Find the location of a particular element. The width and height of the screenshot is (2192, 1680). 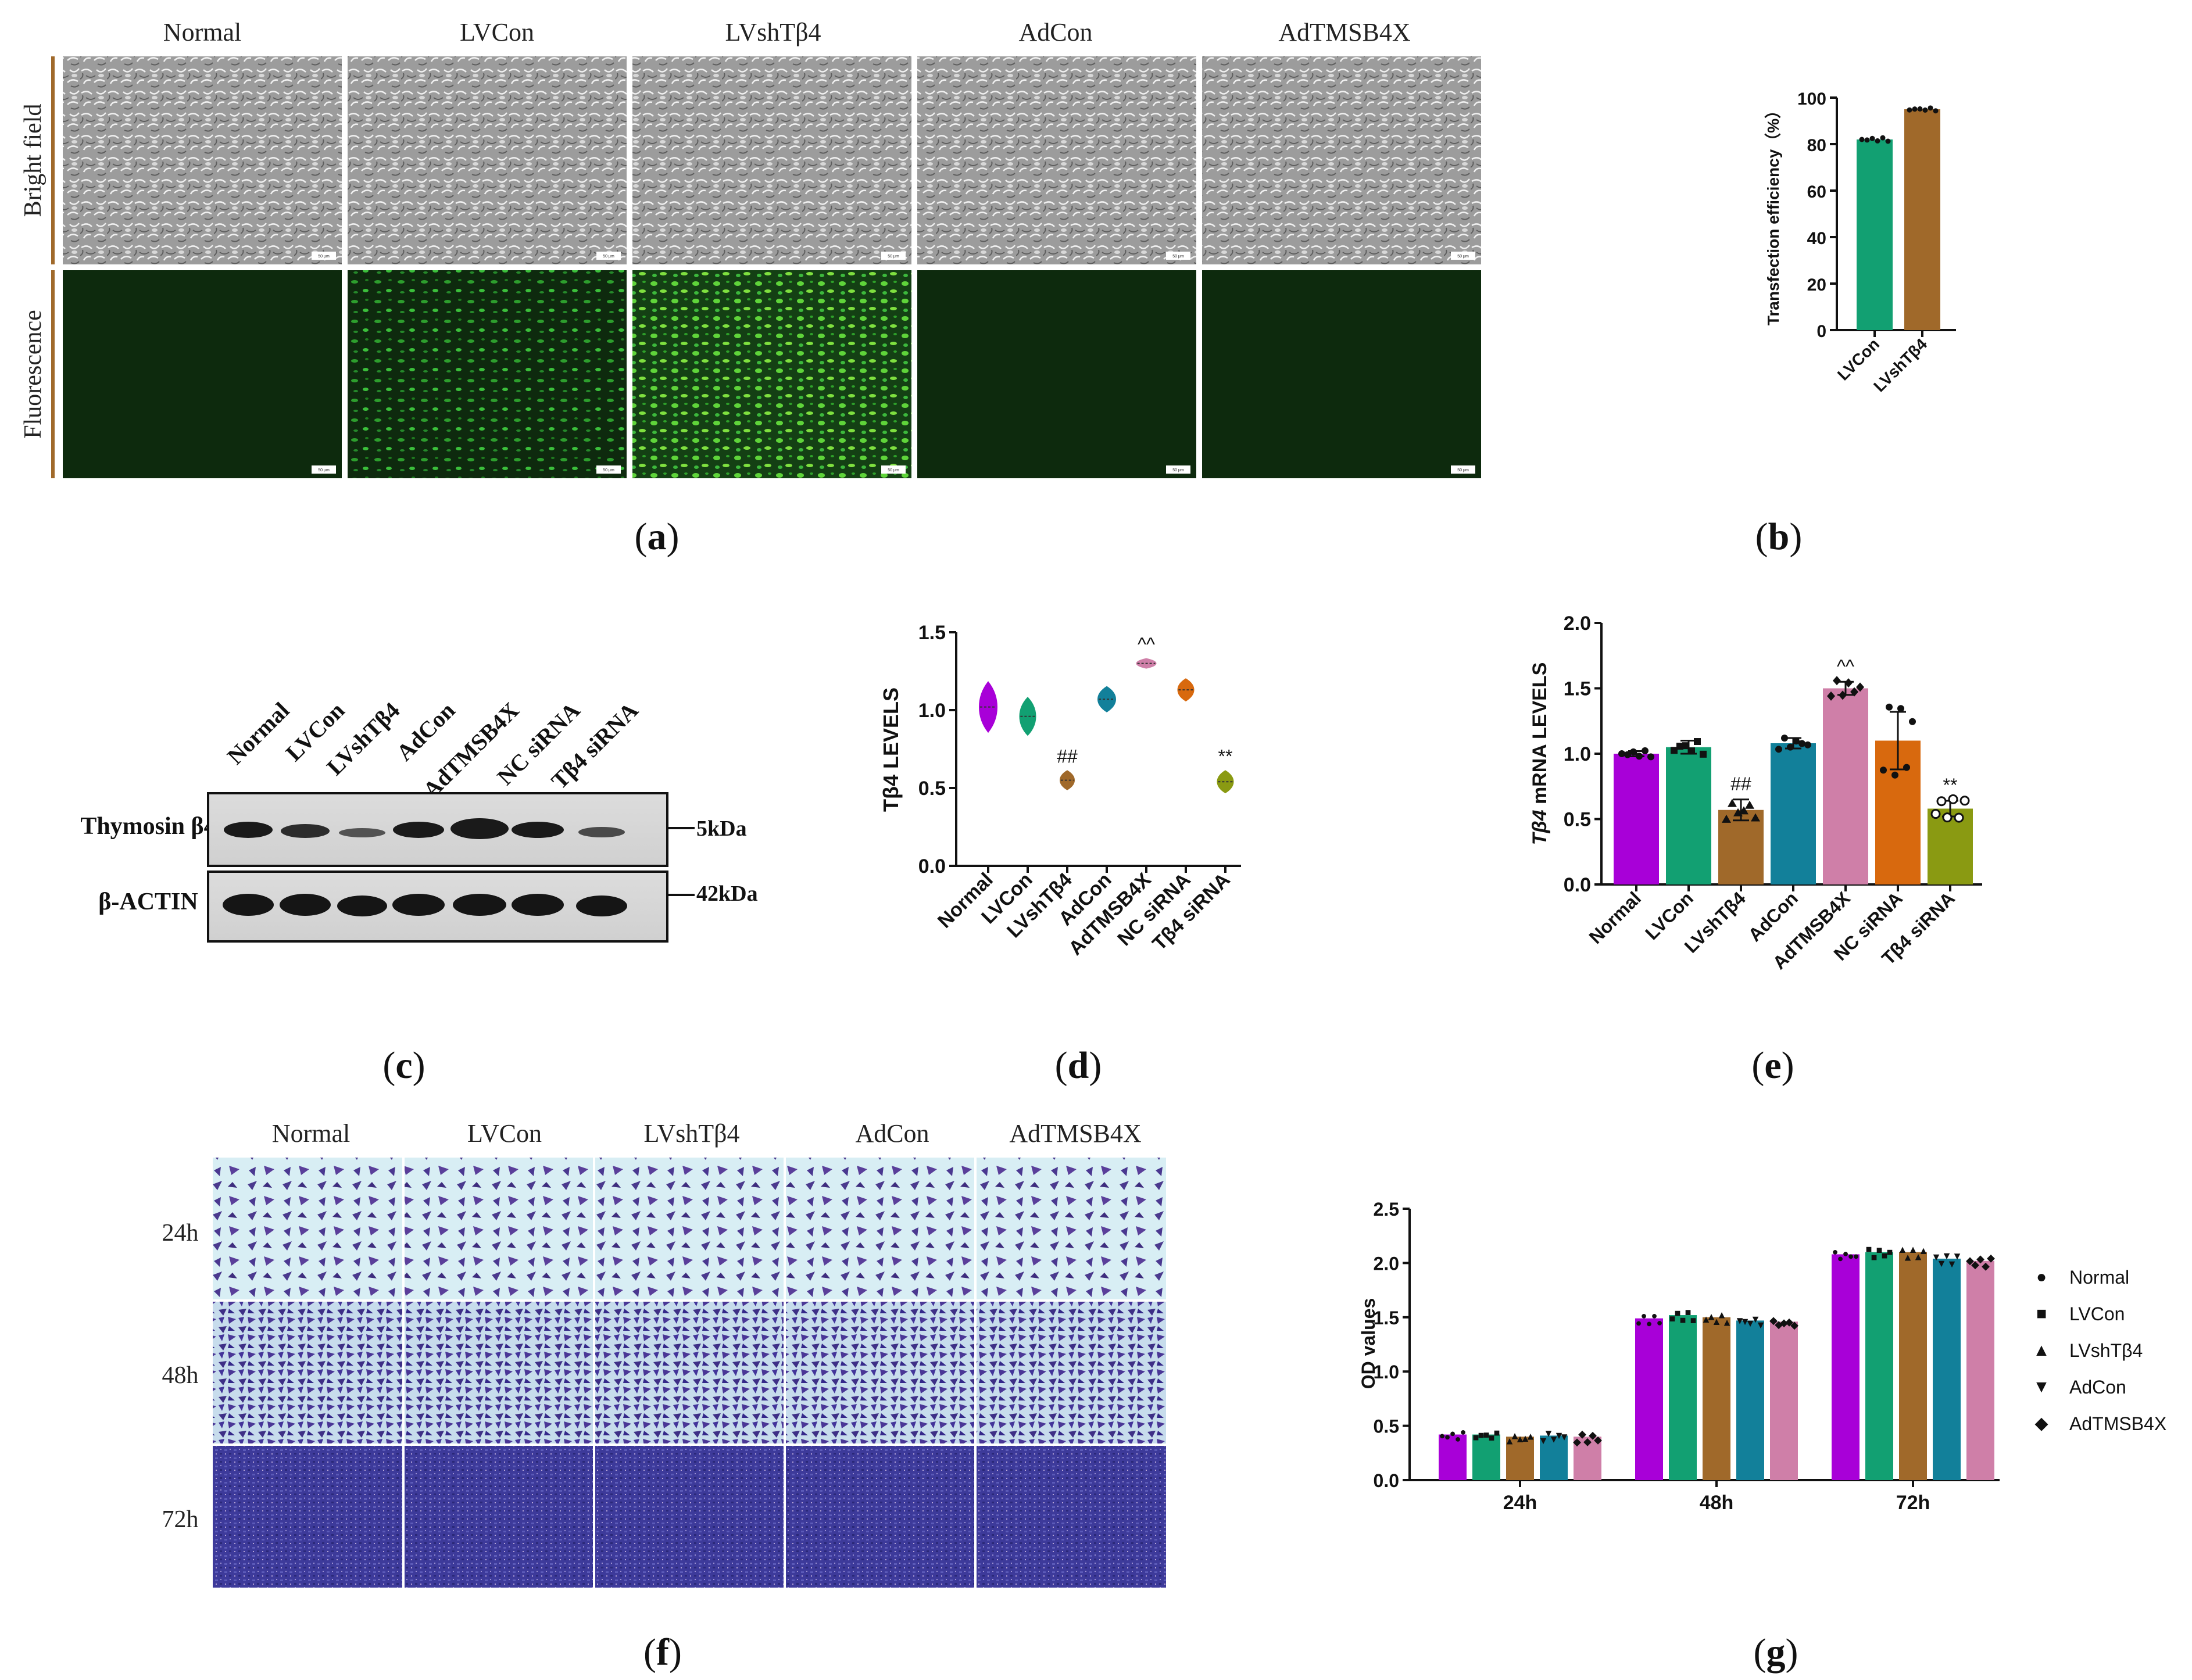

panel-g-caption: (g) is located at coordinates (1776, 1652).